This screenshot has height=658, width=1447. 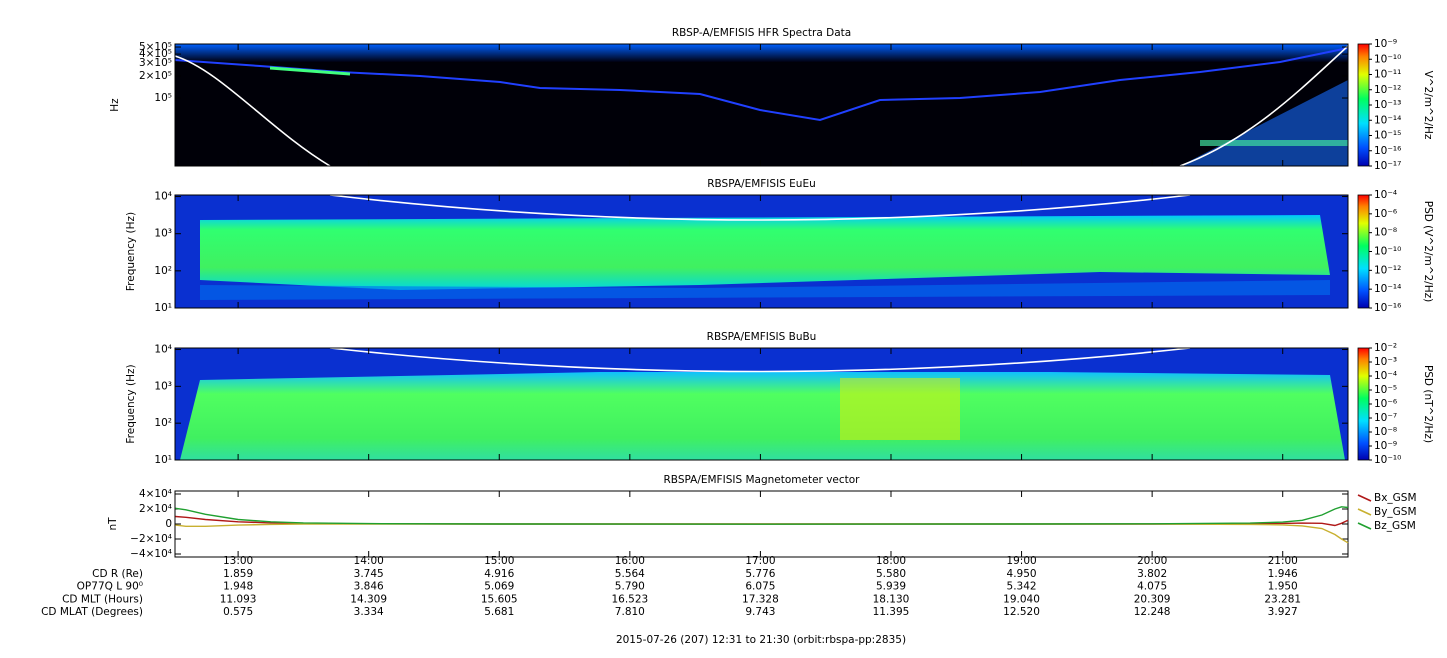 What do you see at coordinates (1021, 561) in the screenshot?
I see `x-tick-label: 19:00` at bounding box center [1021, 561].